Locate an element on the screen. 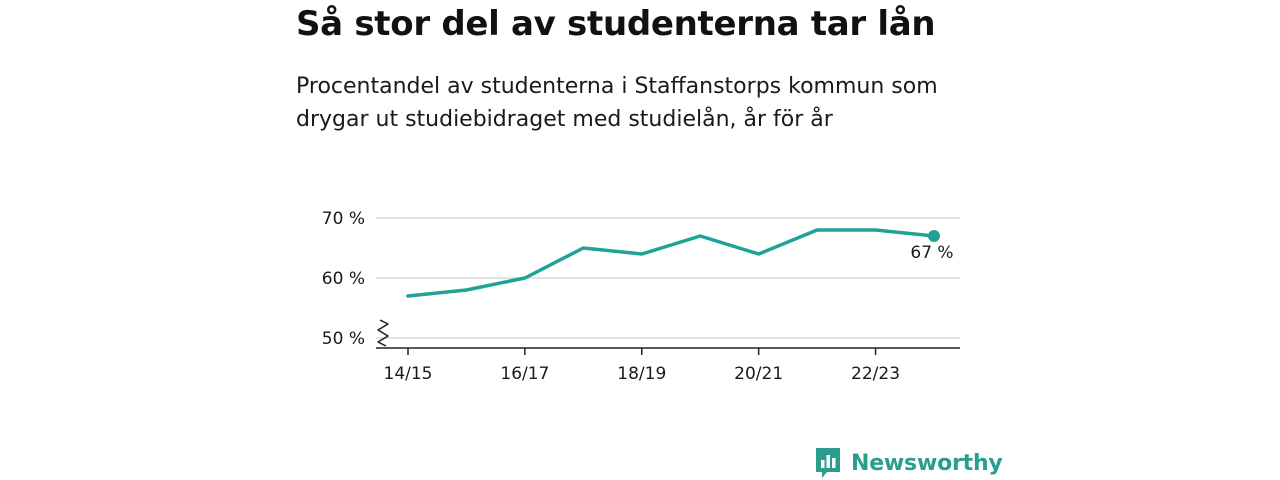 The height and width of the screenshot is (480, 1280). y-tick-label: 50 % is located at coordinates (343, 339).